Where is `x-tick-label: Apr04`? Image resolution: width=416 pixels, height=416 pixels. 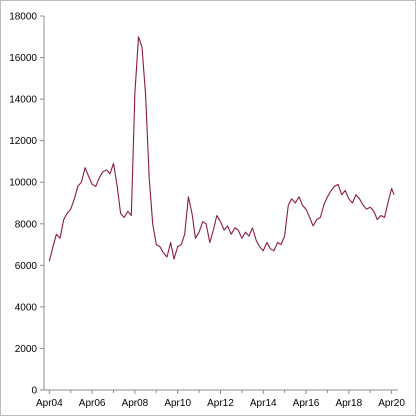
x-tick-label: Apr04 is located at coordinates (49, 403).